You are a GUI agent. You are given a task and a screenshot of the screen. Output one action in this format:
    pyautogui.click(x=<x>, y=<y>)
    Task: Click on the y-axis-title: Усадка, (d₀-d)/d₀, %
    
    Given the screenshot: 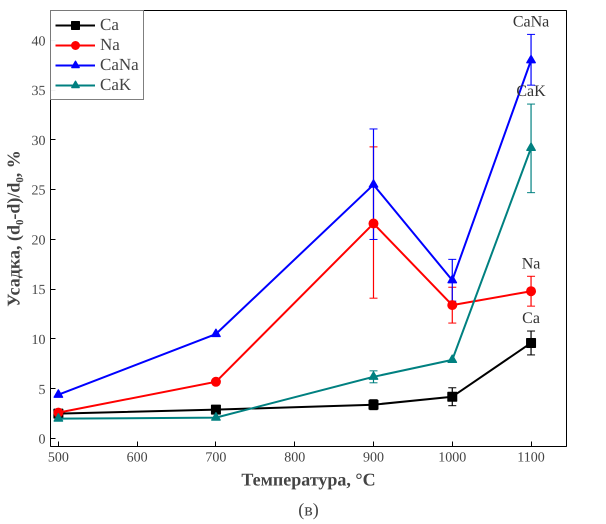 What is the action you would take?
    pyautogui.click(x=14, y=228)
    